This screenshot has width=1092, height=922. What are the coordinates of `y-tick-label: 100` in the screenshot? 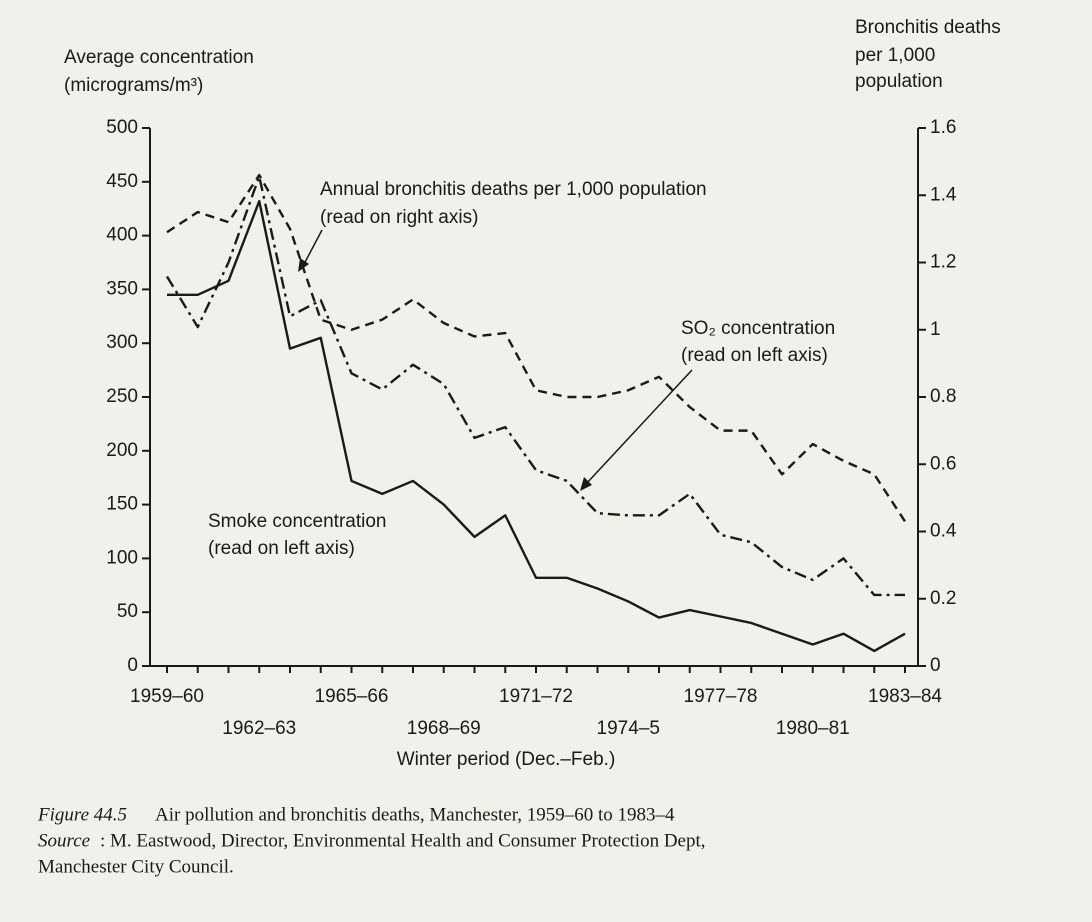 It's located at (122, 557).